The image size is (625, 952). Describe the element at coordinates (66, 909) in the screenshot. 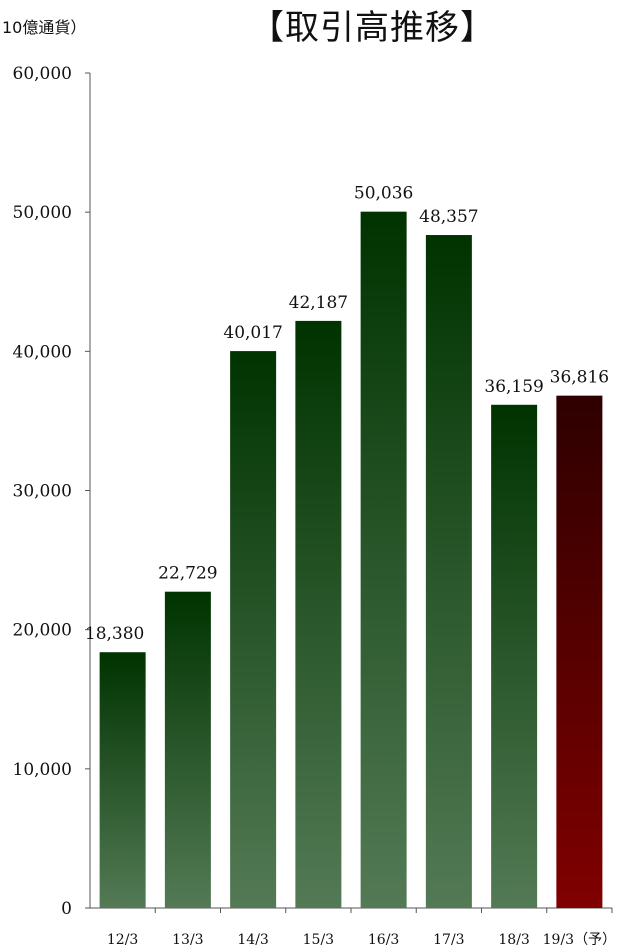

I see `y-tick-label: 0` at that location.